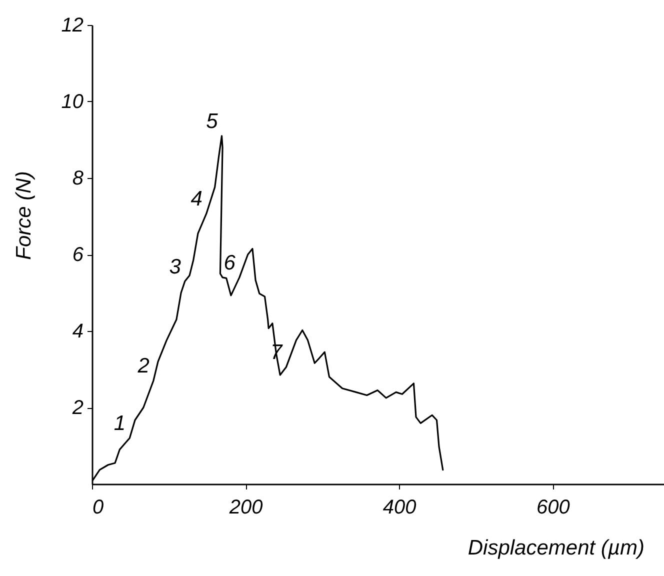  Describe the element at coordinates (72, 102) in the screenshot. I see `y-tick-label: 10` at that location.